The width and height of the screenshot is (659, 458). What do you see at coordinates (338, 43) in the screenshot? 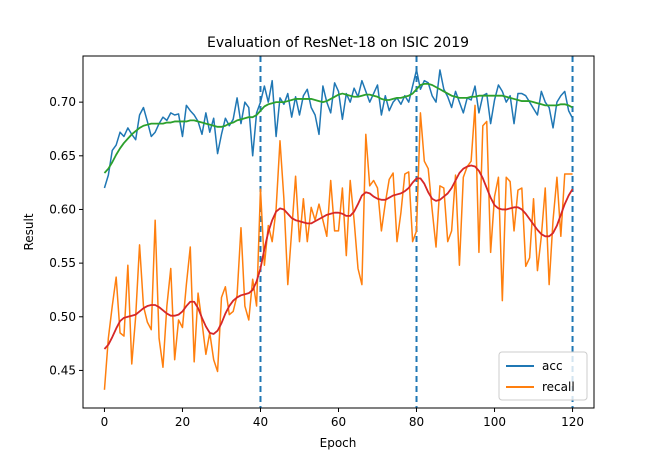
I see `chart-title: Evaluation of ResNet-18 on ISIC 2019` at bounding box center [338, 43].